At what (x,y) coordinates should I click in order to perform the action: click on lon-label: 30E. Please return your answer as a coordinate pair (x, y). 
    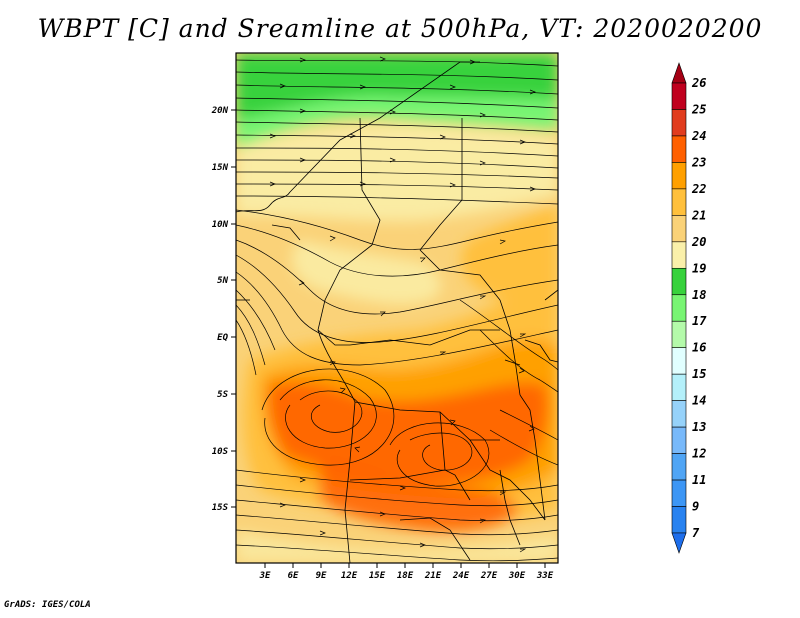
    Looking at the image, I should click on (517, 576).